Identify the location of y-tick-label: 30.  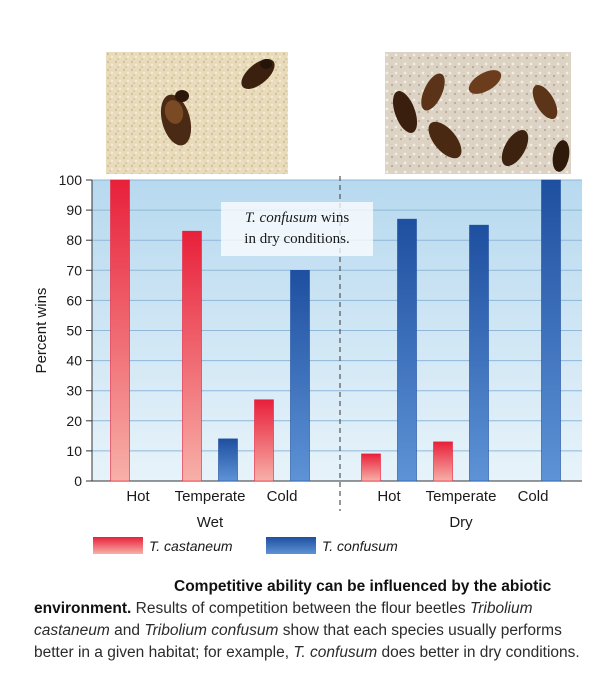
(74, 391).